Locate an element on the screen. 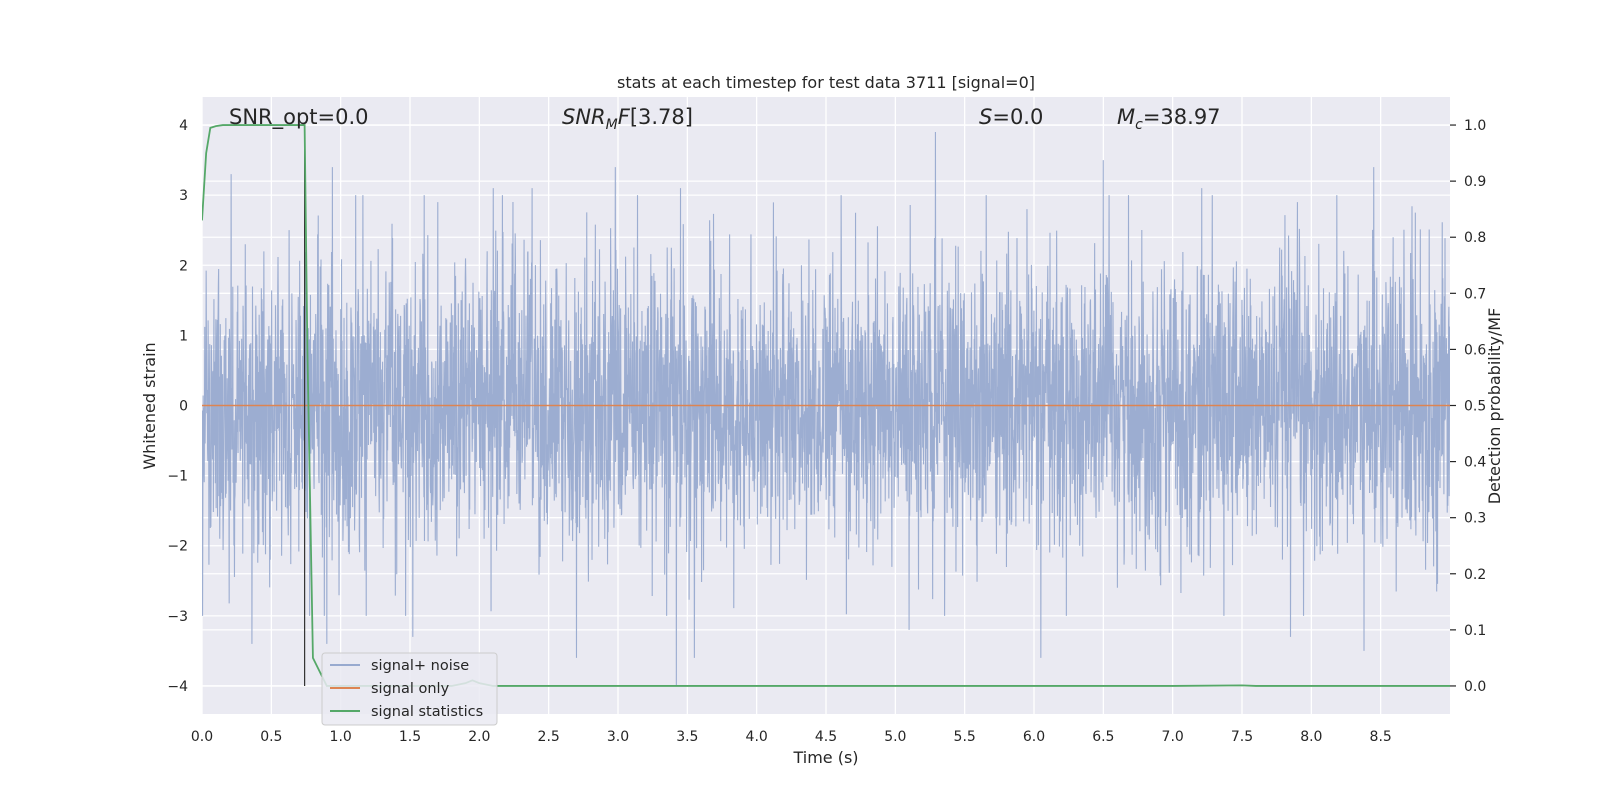  x-tick-label: 5.0 is located at coordinates (895, 737).